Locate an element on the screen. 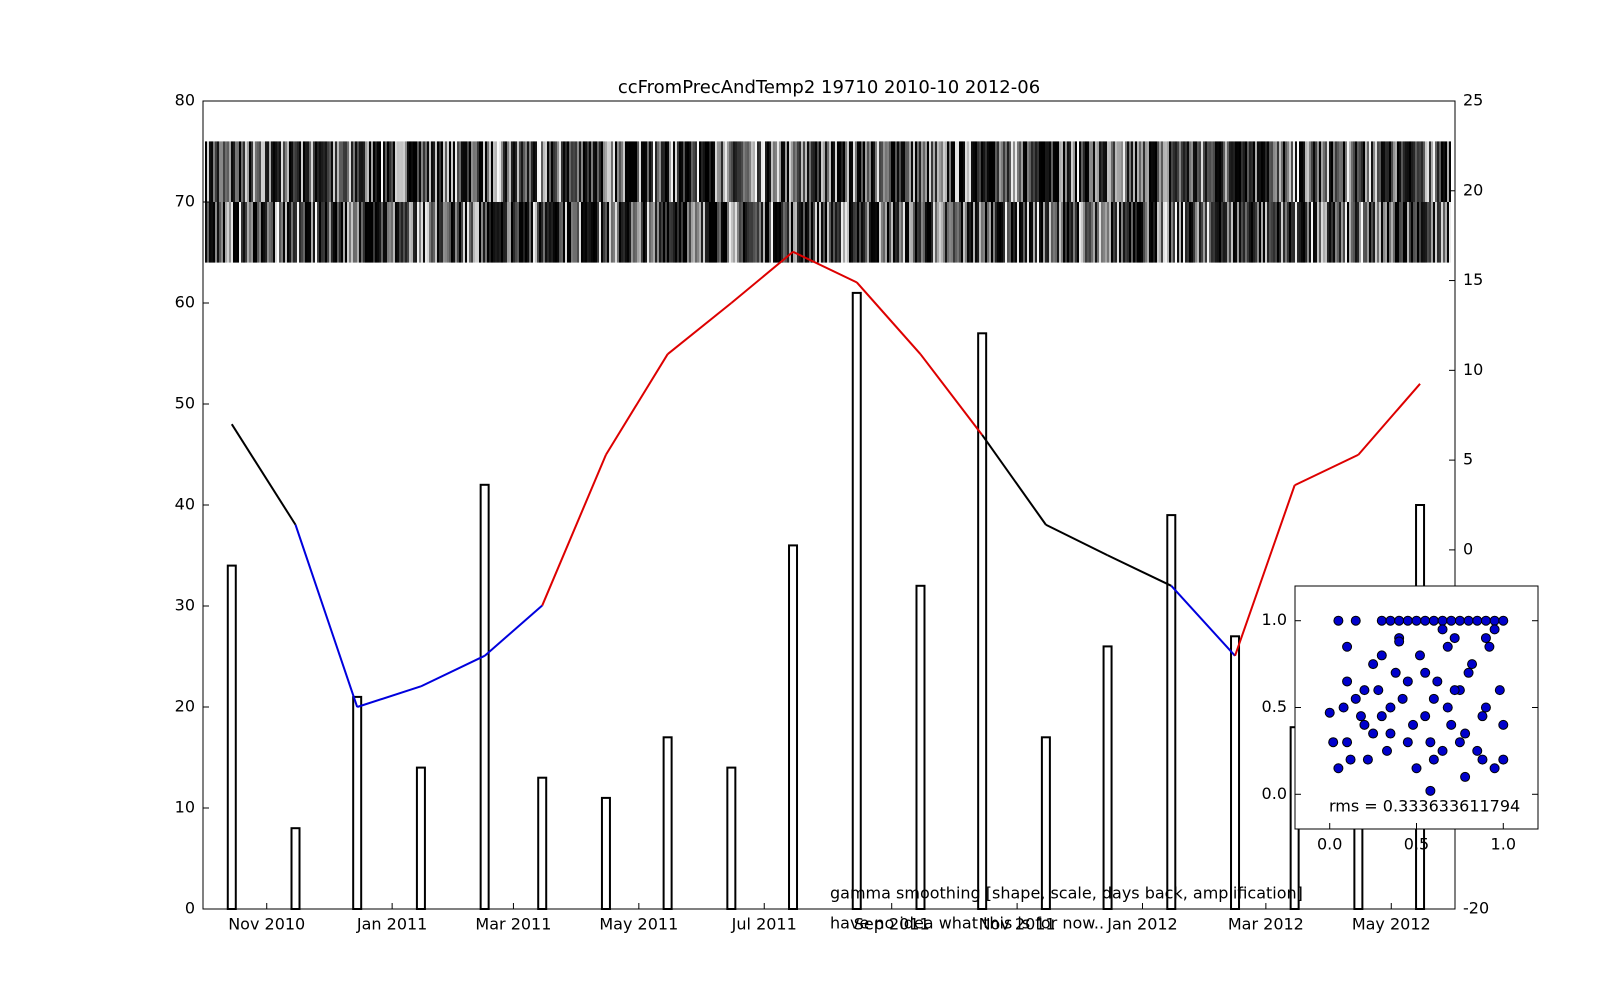  x-tick-label: May 2011 is located at coordinates (638, 924).